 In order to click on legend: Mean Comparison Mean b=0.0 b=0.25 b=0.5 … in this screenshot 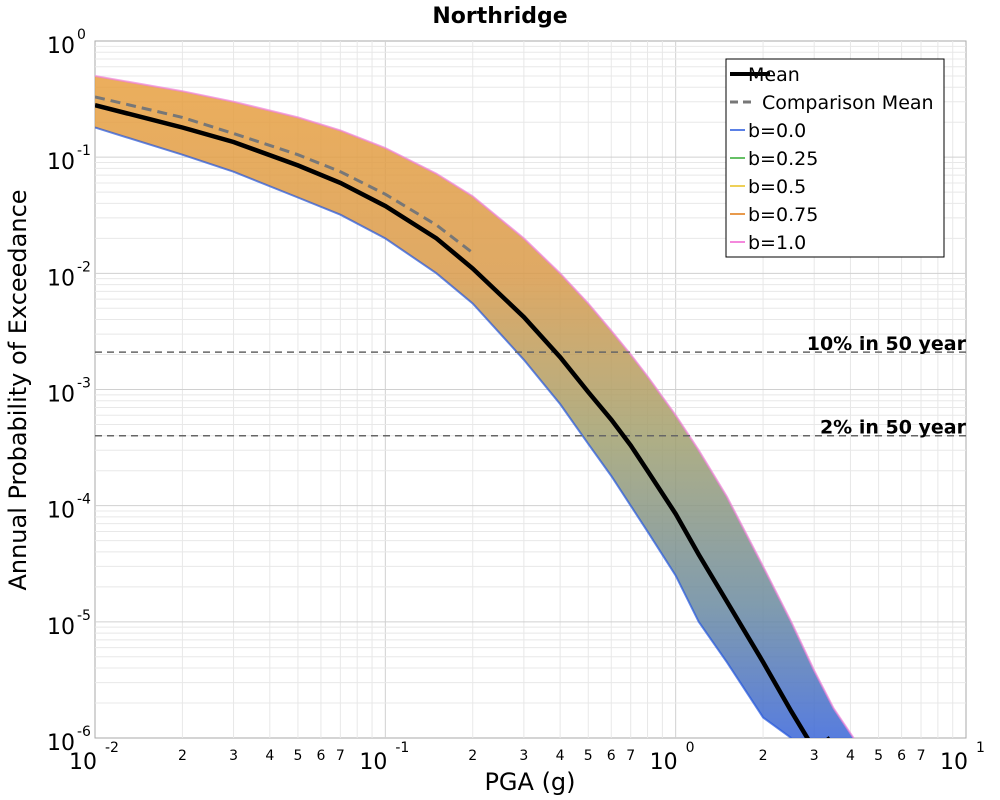, I will do `click(835, 158)`.